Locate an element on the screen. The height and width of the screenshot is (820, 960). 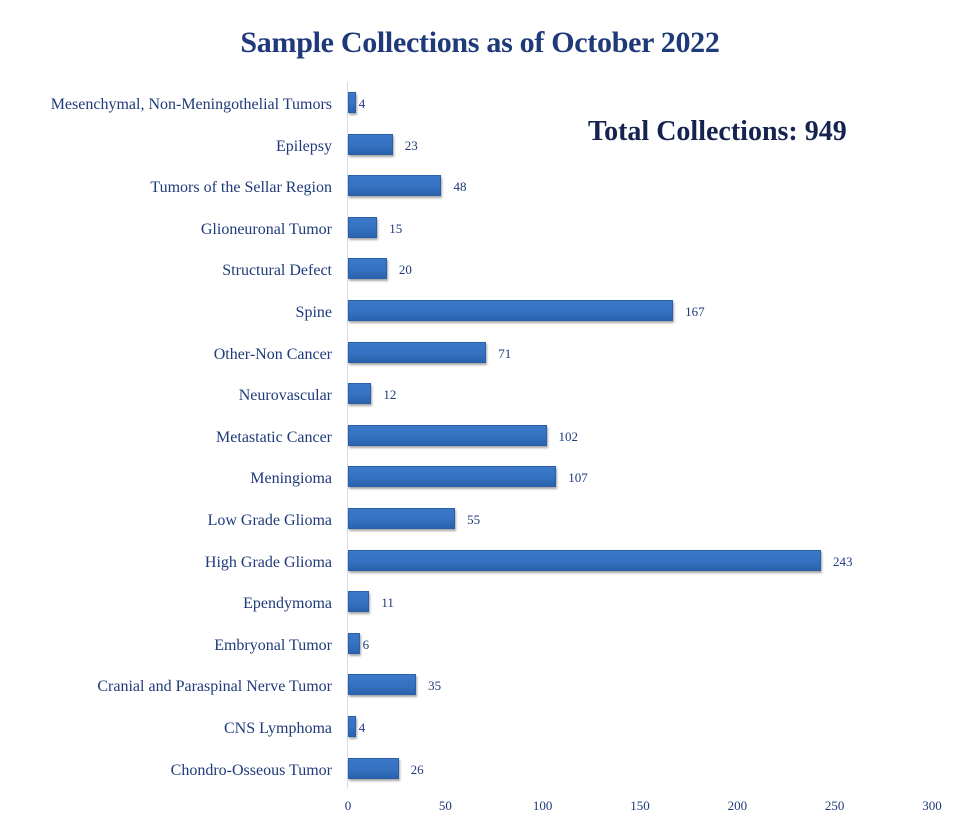
bar-row: CNS Lymphoma 4 is located at coordinates (480, 731).